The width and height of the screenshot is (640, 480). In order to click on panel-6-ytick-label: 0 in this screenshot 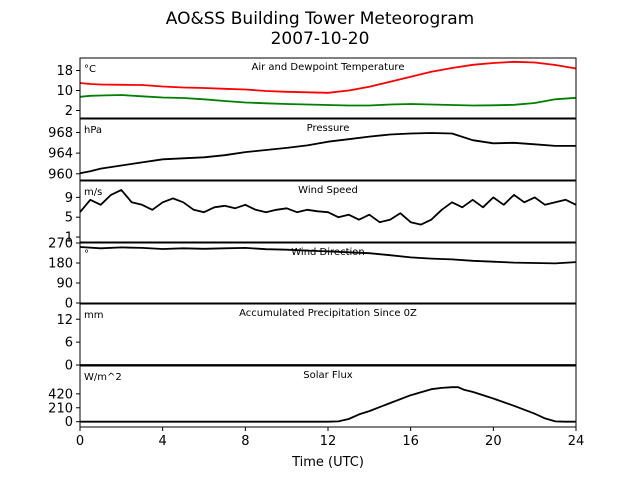, I will do `click(69, 422)`.